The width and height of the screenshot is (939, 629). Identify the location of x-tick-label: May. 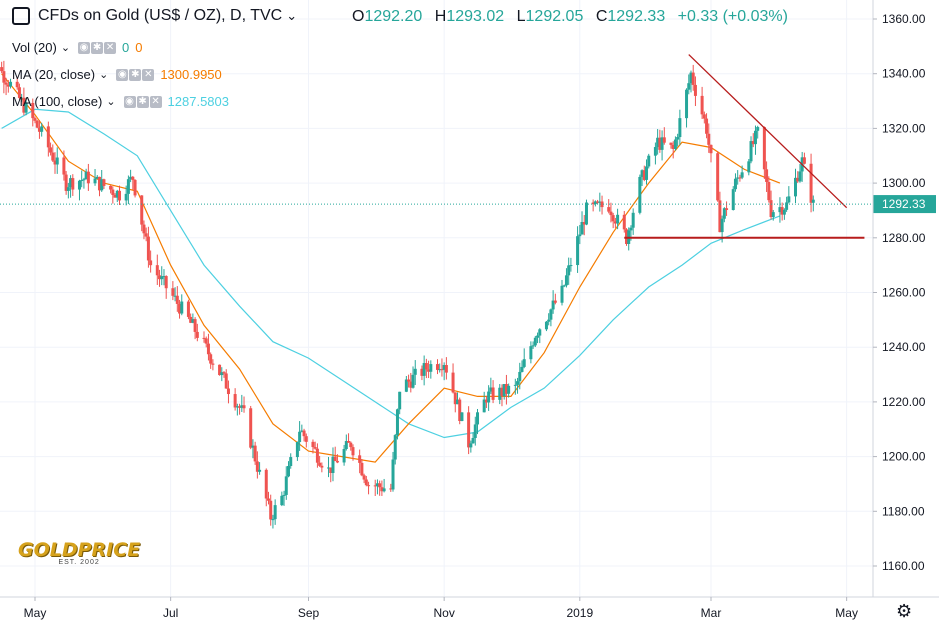
(35, 613).